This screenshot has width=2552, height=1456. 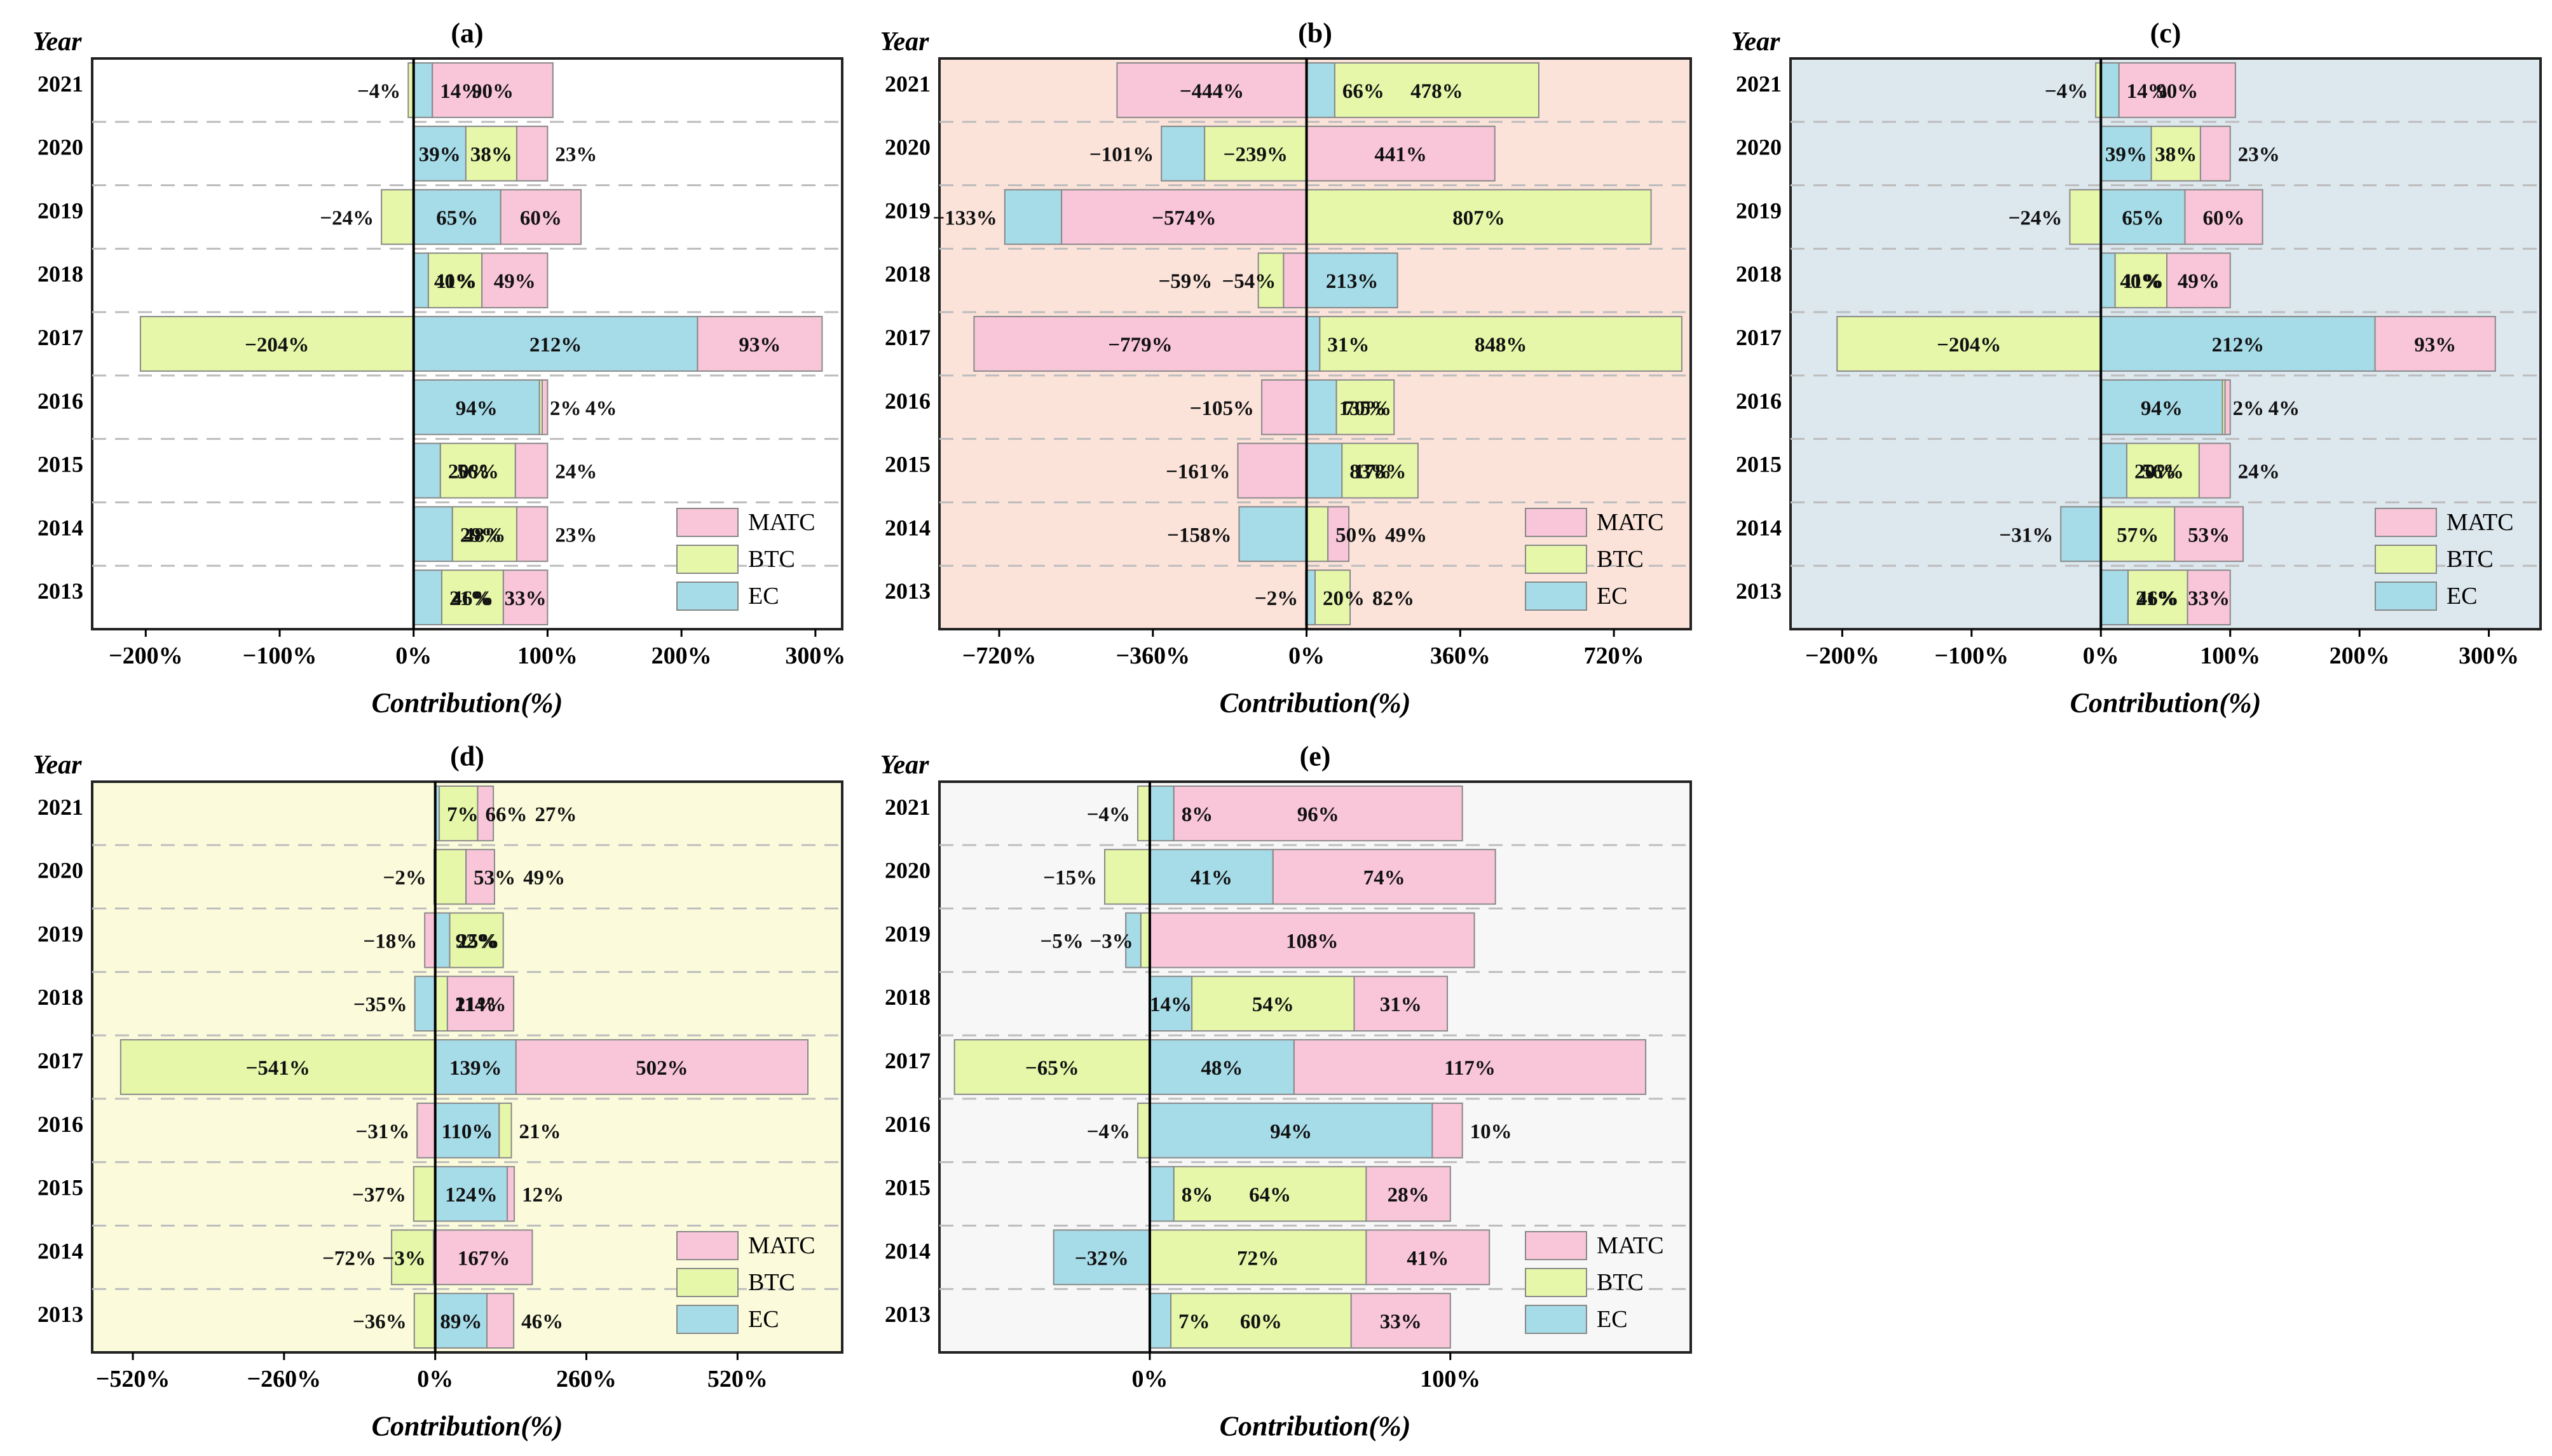 What do you see at coordinates (1759, 401) in the screenshot?
I see `year-label: 2016` at bounding box center [1759, 401].